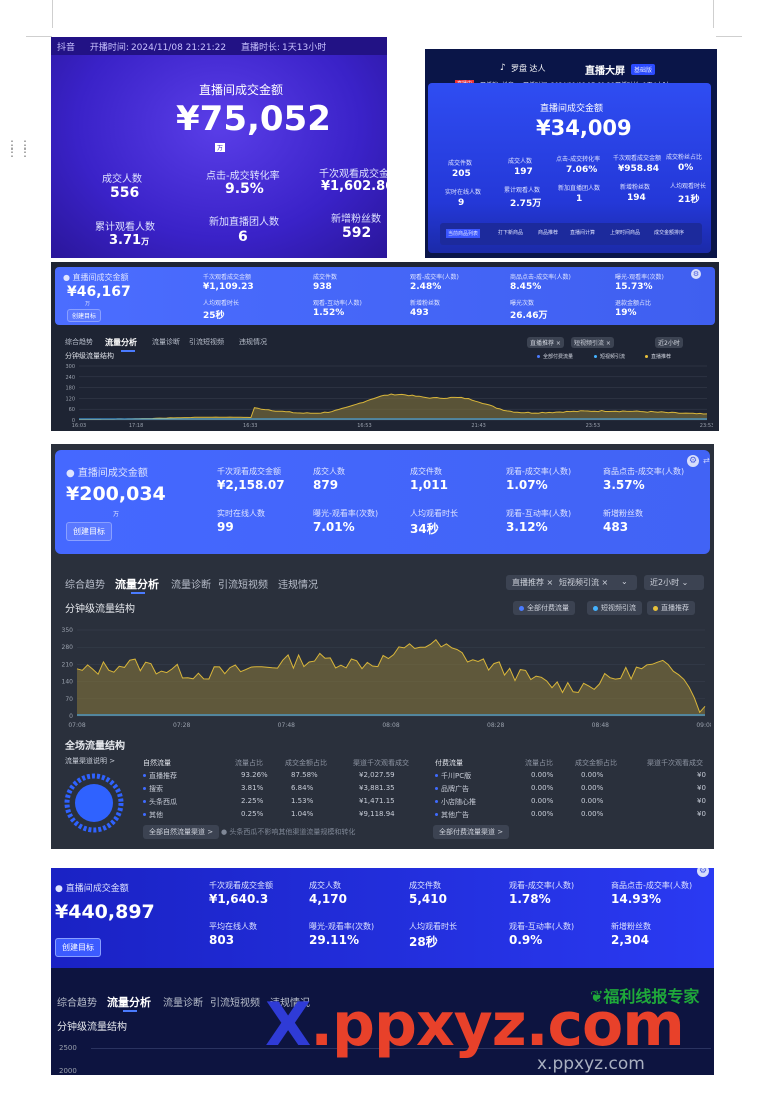 The height and width of the screenshot is (1103, 766). What do you see at coordinates (390, 725) in the screenshot?
I see `x-tick-label: 08:08` at bounding box center [390, 725].